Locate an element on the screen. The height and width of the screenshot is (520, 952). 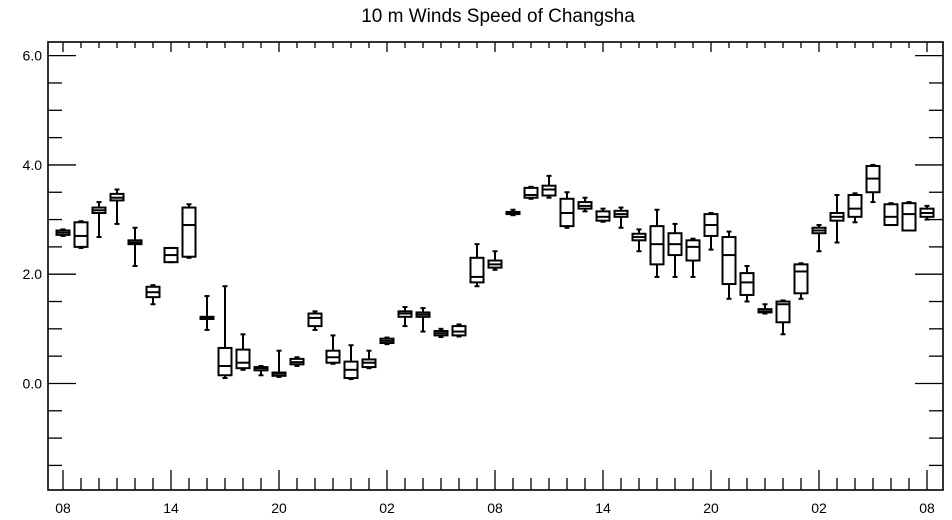
chart-title: 10 m Winds Speed of Changsha is located at coordinates (498, 16).